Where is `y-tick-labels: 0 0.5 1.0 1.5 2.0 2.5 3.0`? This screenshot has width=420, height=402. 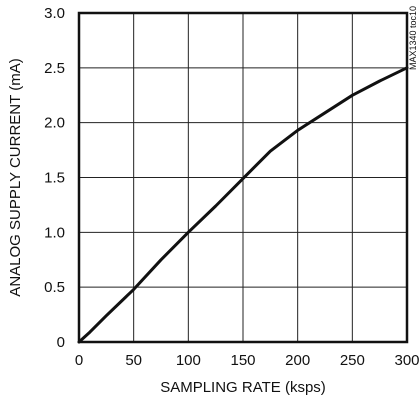
y-tick-labels: 0 0.5 1.0 1.5 2.0 2.5 3.0 is located at coordinates (54, 178).